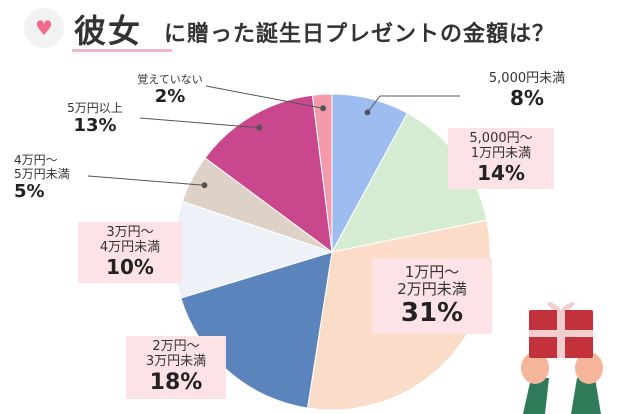 This screenshot has width=621, height=414. What do you see at coordinates (130, 232) in the screenshot?
I see `label-30000-40000-text1: 3万円～` at bounding box center [130, 232].